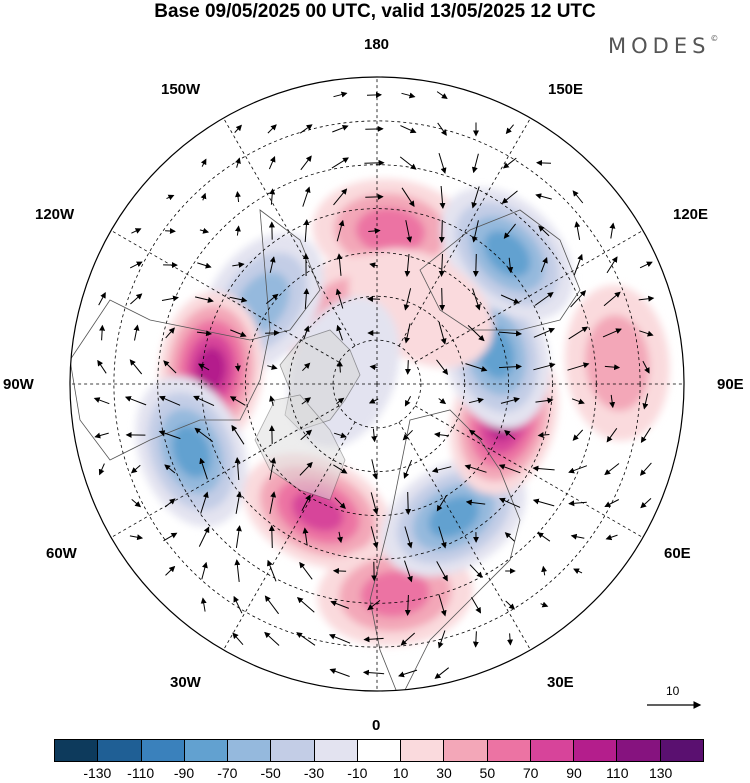 Image resolution: width=750 pixels, height=783 pixels. I want to click on colorbar-tick-label: -50, so click(270, 773).